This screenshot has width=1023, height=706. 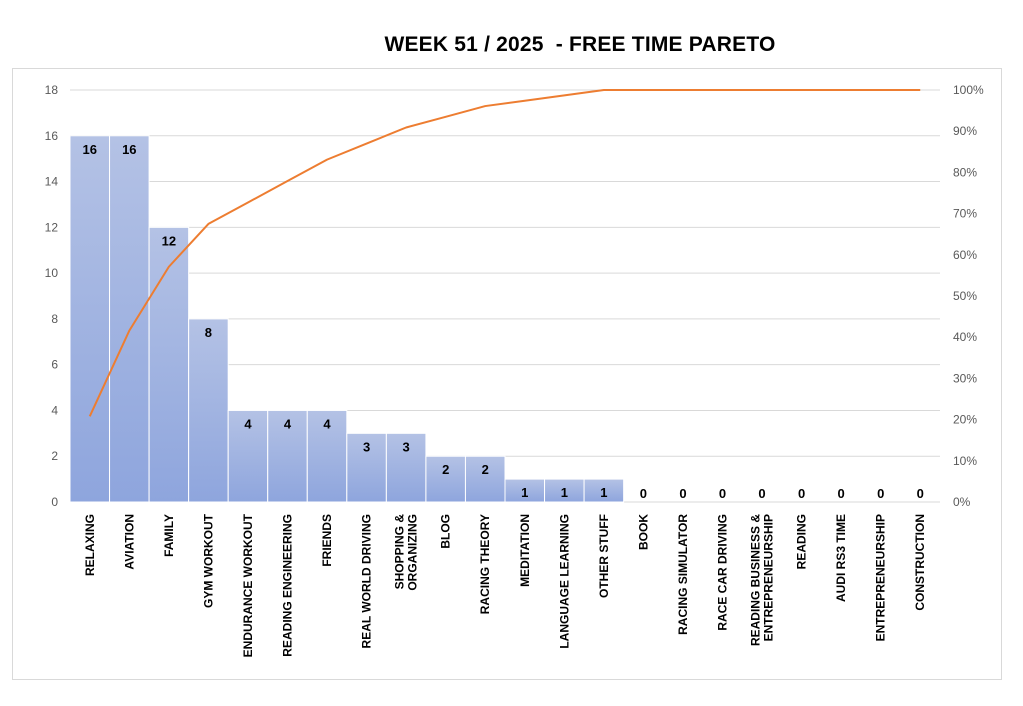 I want to click on x-category-label: AUDI RS3 TIME, so click(x=841, y=558).